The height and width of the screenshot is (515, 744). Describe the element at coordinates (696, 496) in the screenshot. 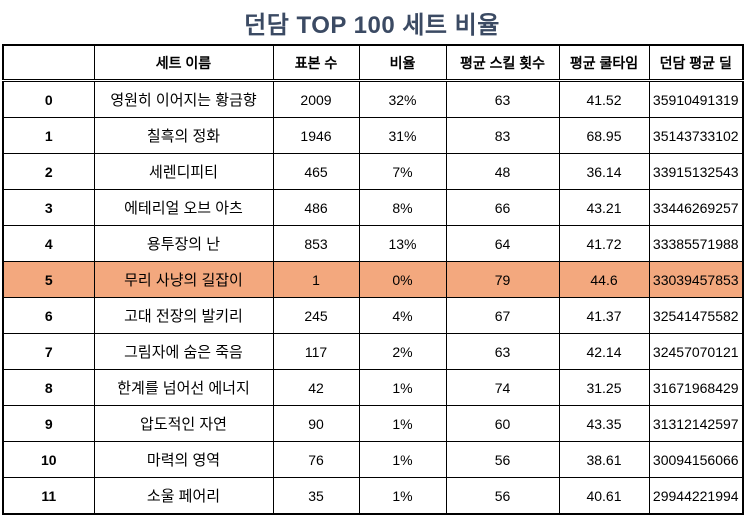

I see `dundam-avg-damage-cell: 29944221994` at that location.